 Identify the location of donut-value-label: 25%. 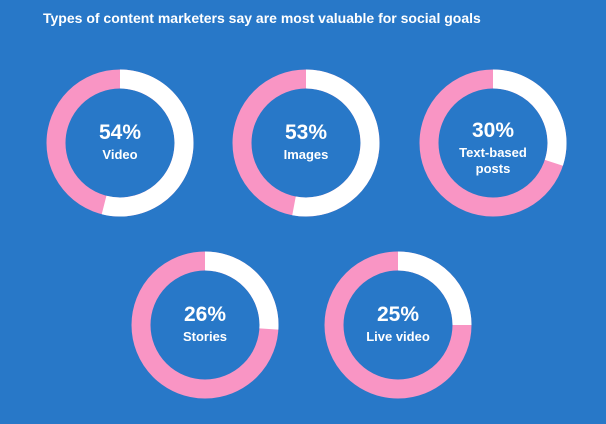
(398, 314).